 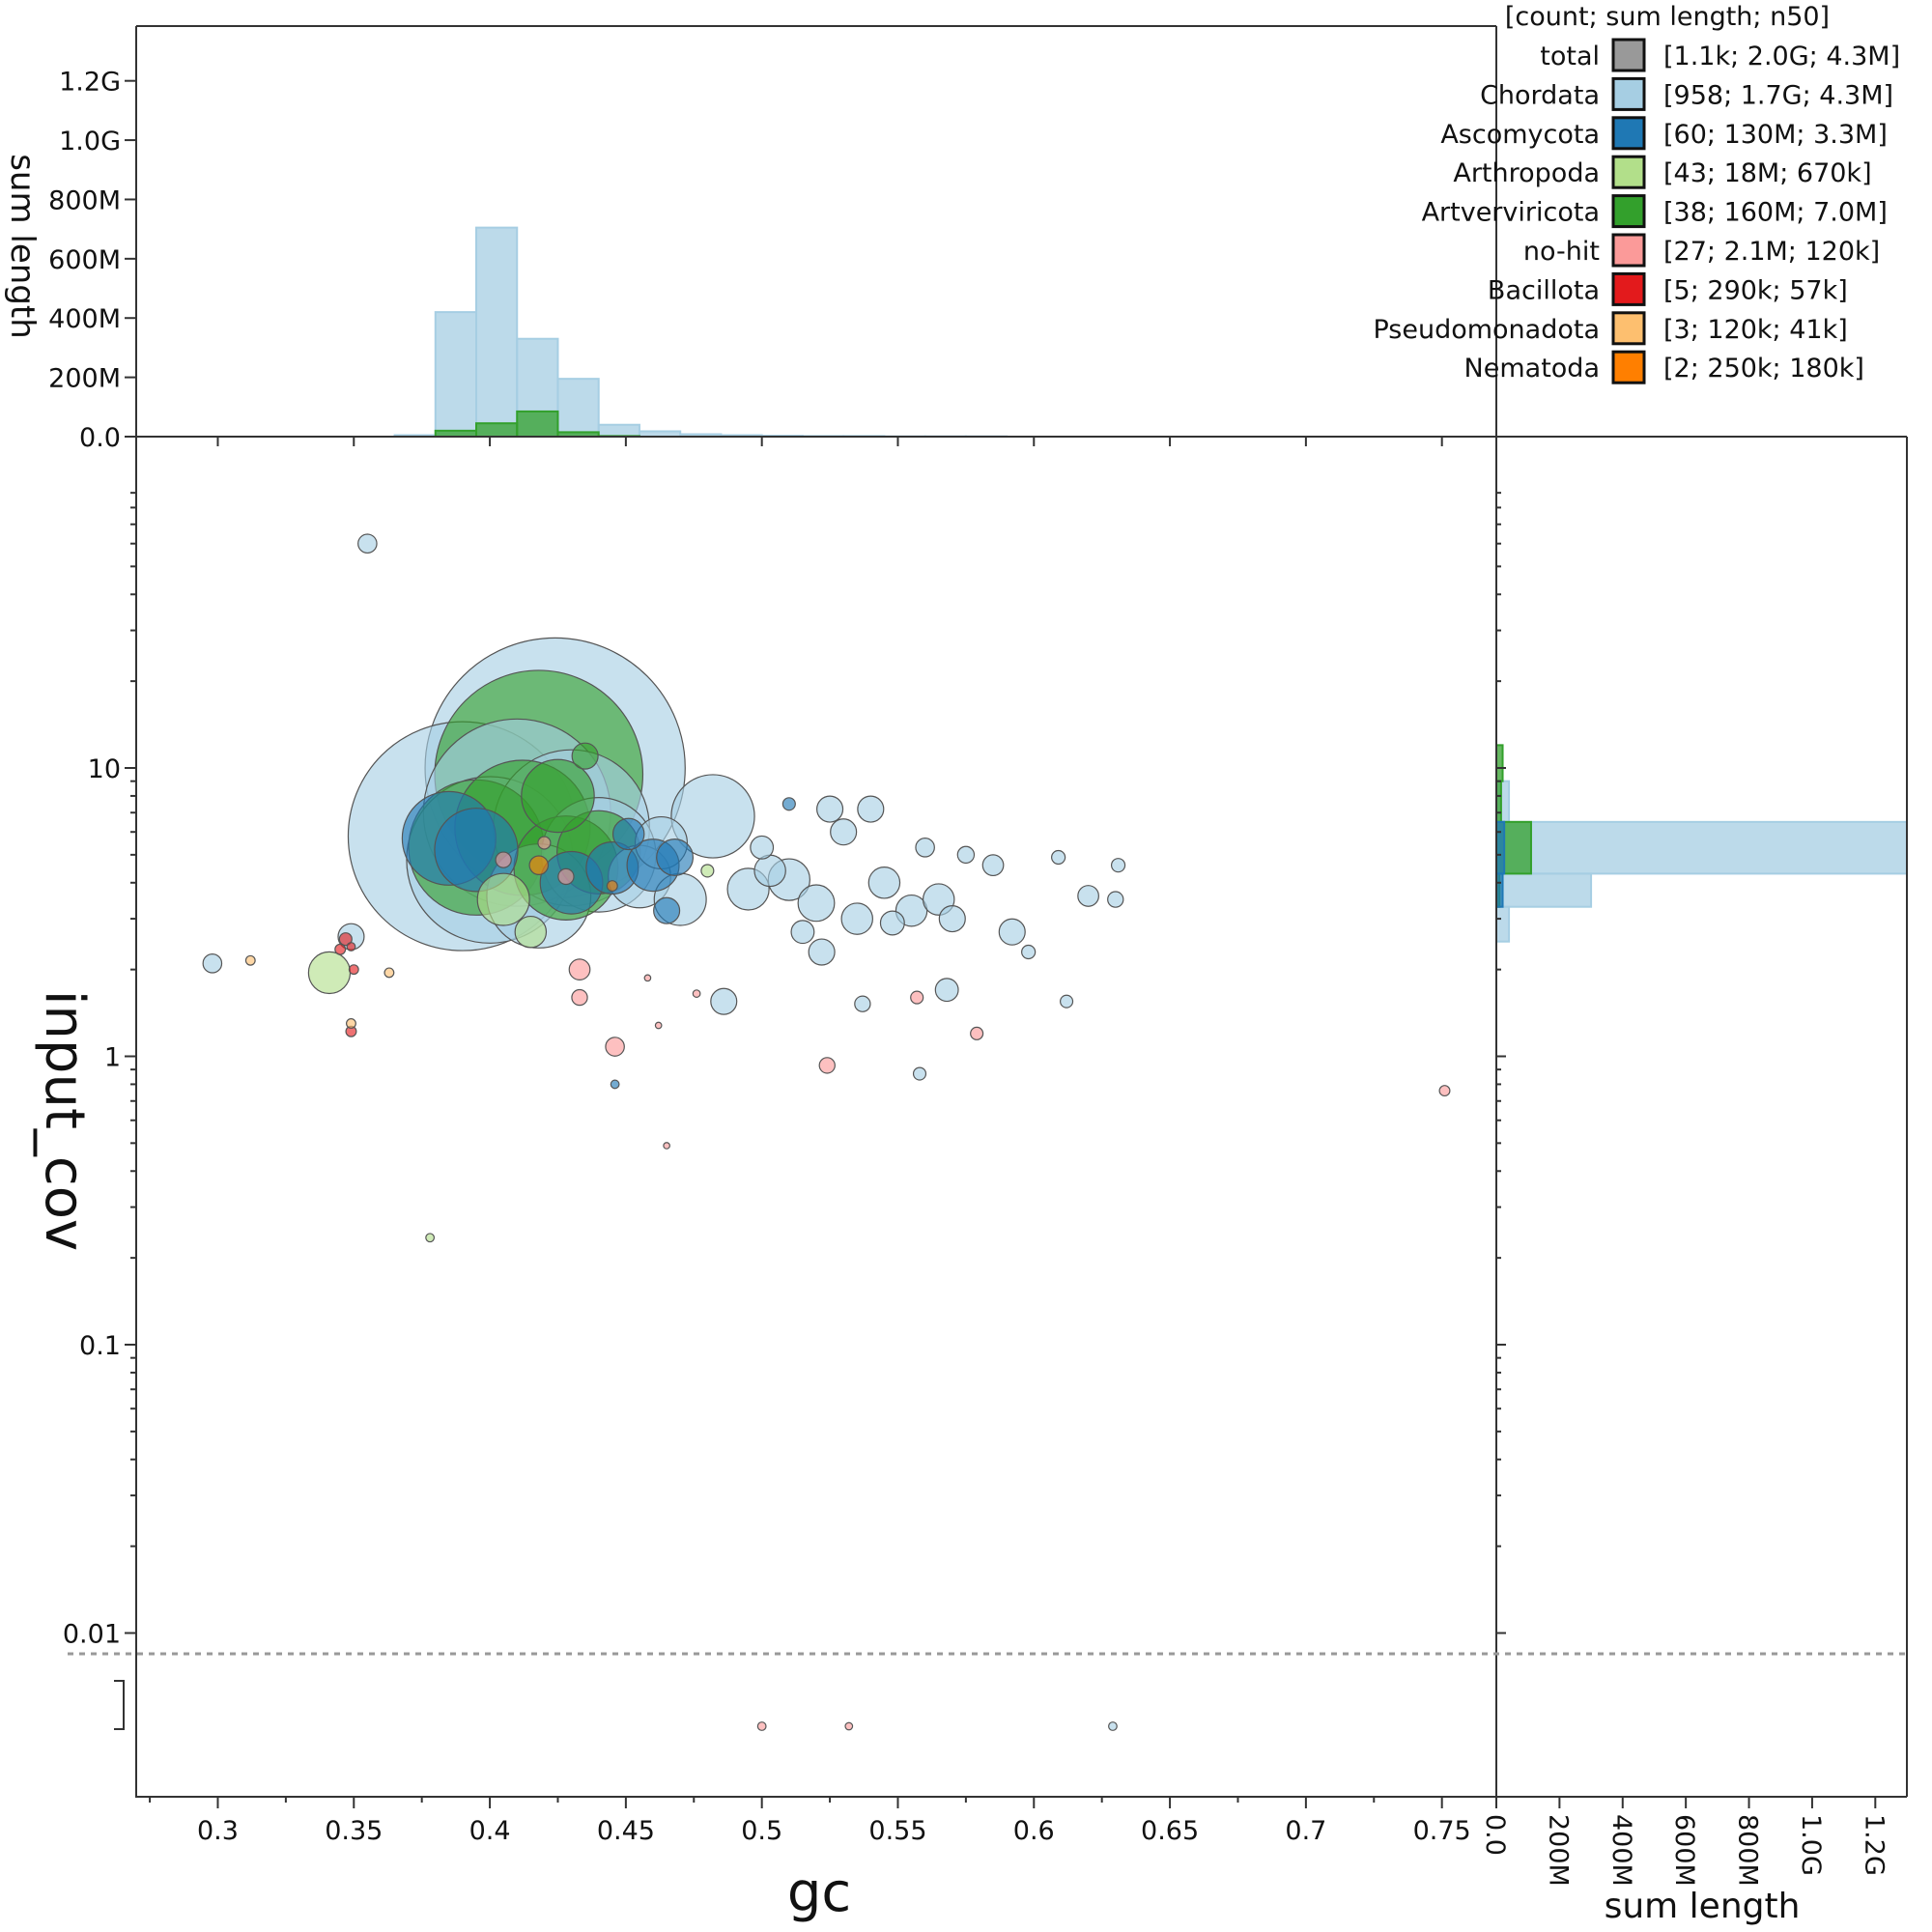 What do you see at coordinates (1540, 95) in the screenshot?
I see `legend-label-chordata: Chordata` at bounding box center [1540, 95].